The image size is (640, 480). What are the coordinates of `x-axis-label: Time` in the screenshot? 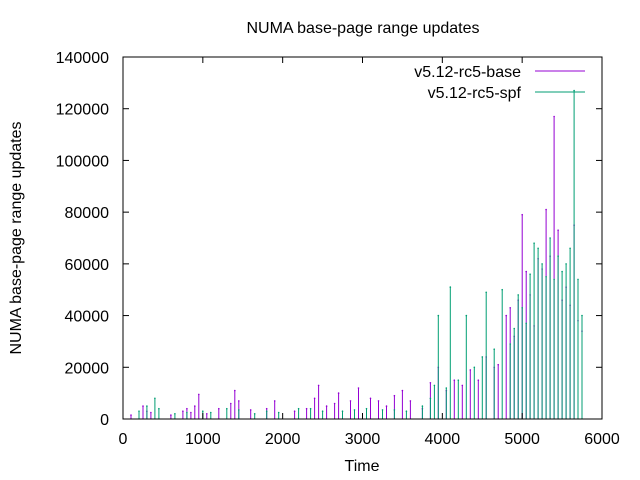 It's located at (362, 466).